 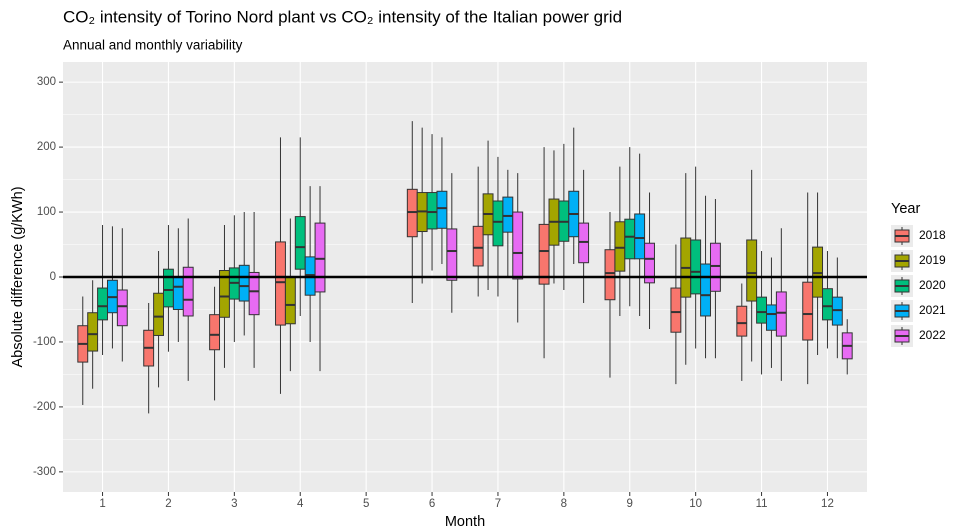 I want to click on x-tick-label: 11, so click(x=762, y=504).